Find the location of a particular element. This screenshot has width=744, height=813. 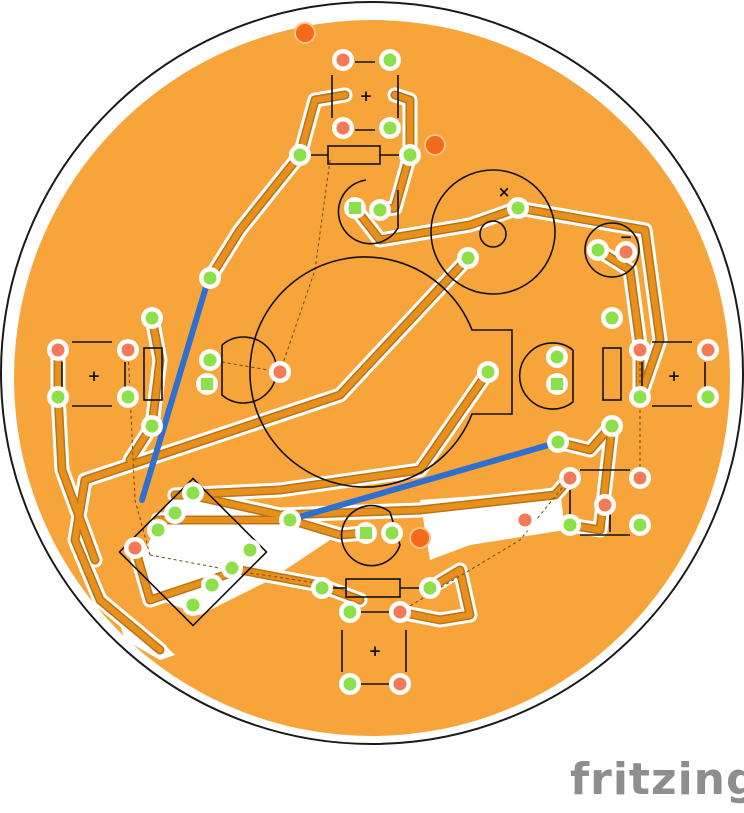

cap-lower-right-outline is located at coordinates (599, 502).